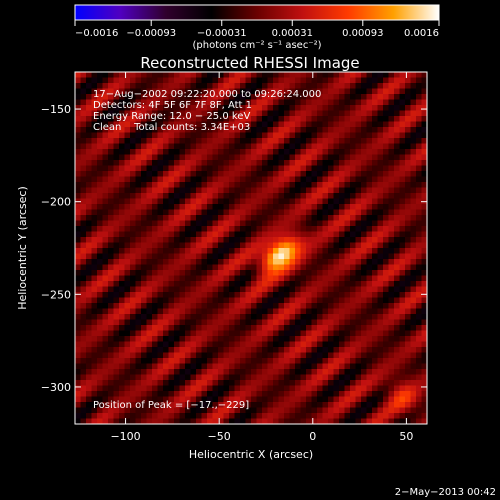 Image resolution: width=500 pixels, height=500 pixels. I want to click on y-tick-label: −250, so click(56, 294).